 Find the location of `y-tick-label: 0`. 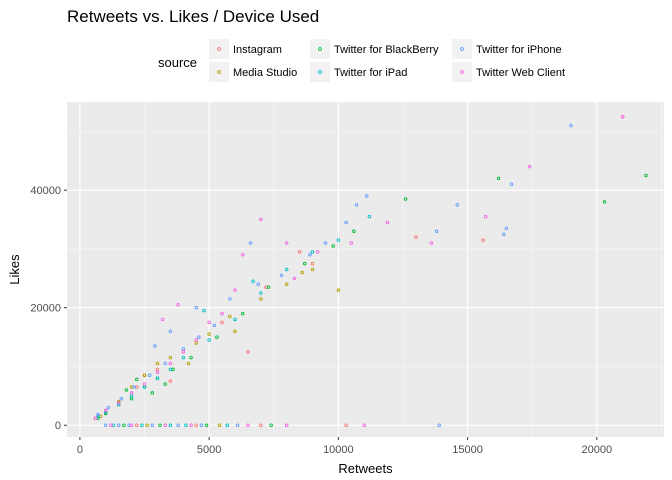

y-tick-label: 0 is located at coordinates (58, 426).